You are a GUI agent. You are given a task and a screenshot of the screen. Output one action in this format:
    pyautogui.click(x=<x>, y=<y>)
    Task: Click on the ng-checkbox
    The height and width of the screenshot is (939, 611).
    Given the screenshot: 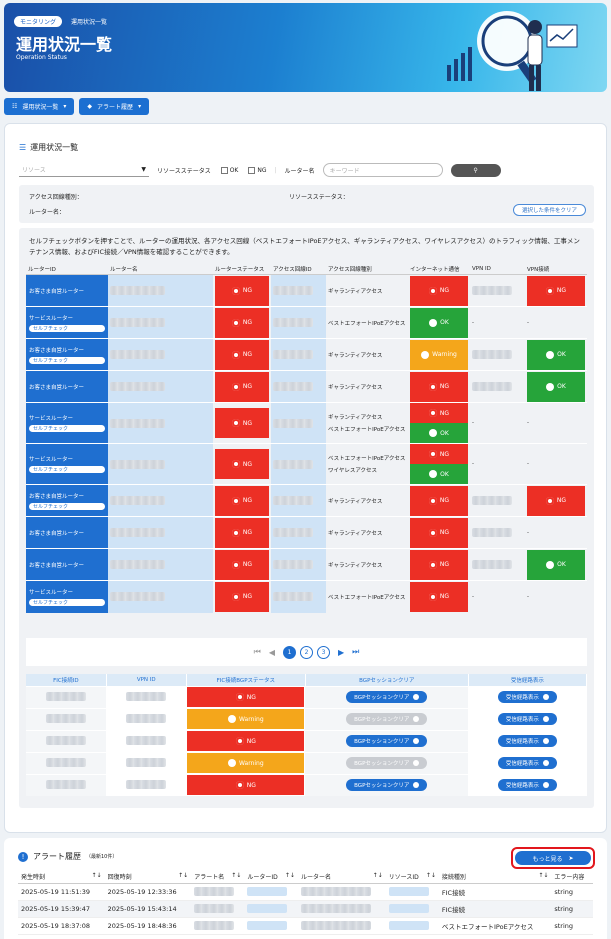 What is the action you would take?
    pyautogui.click(x=252, y=170)
    